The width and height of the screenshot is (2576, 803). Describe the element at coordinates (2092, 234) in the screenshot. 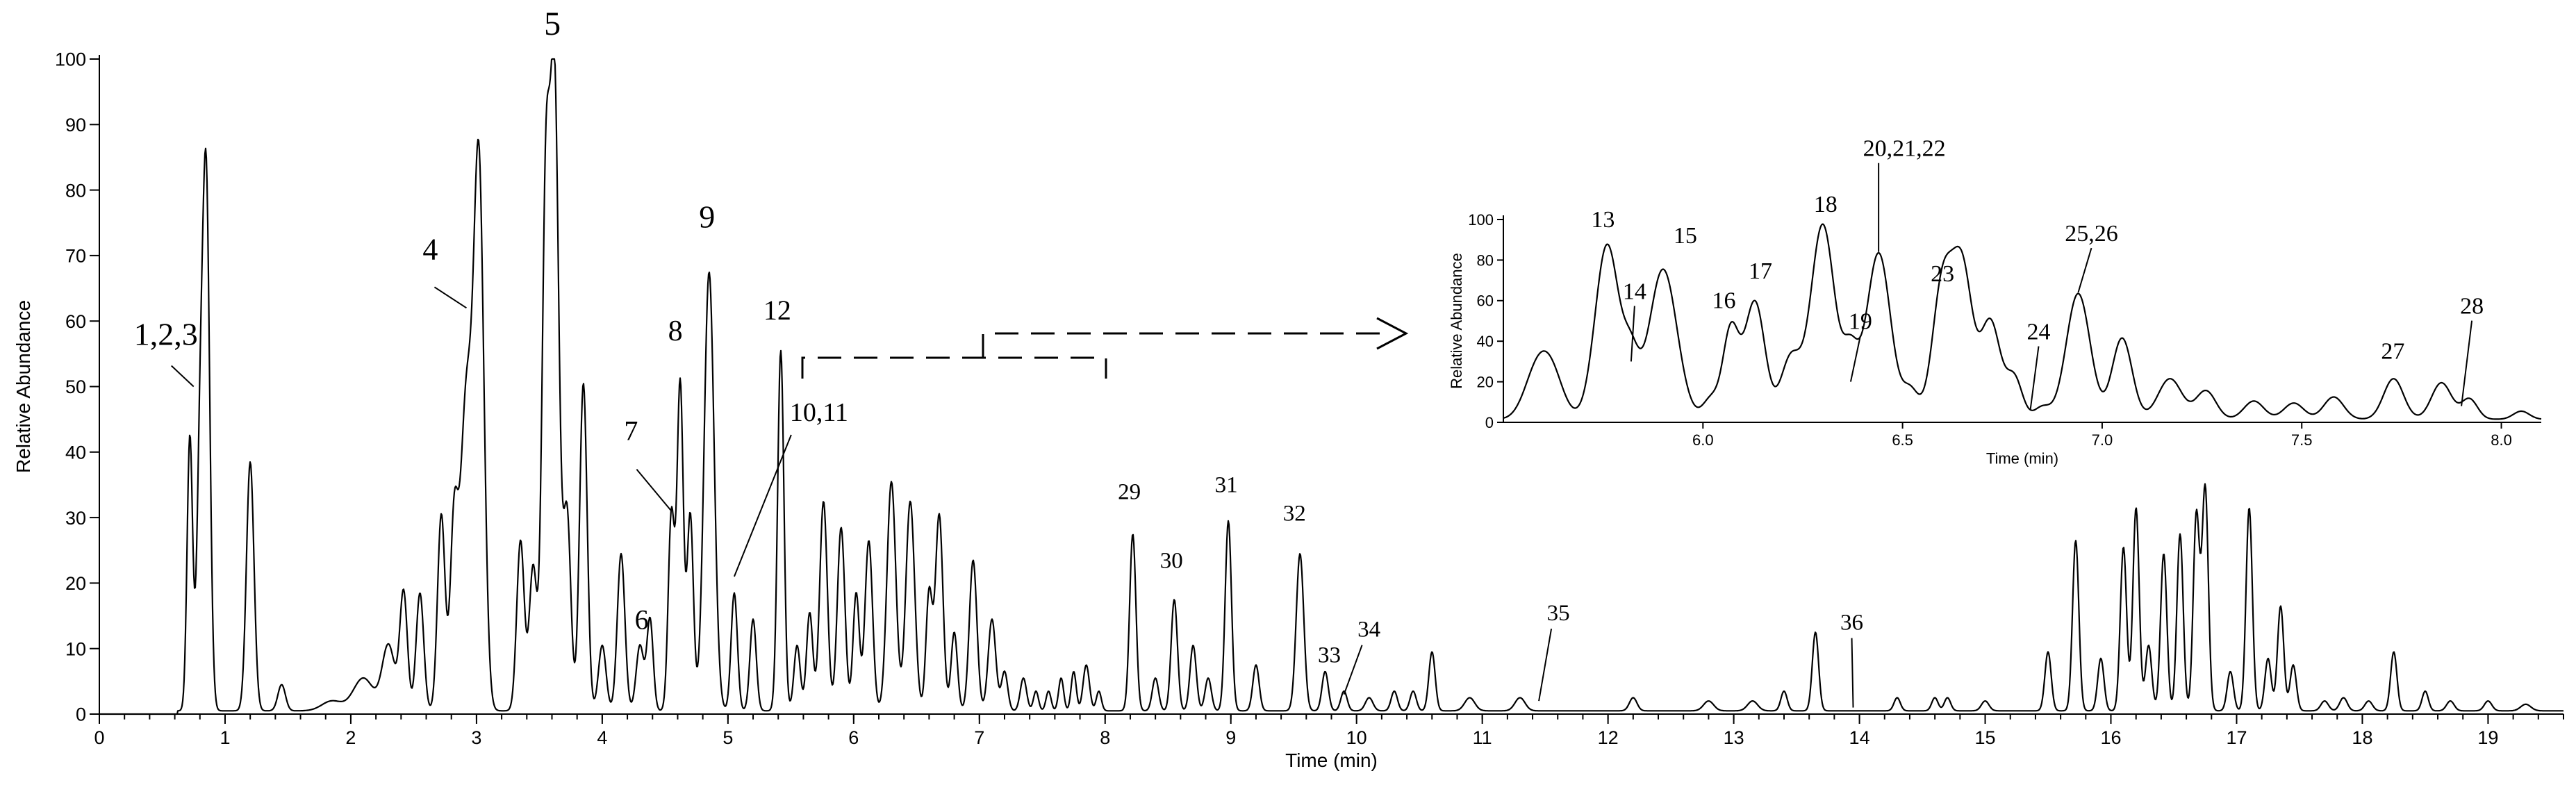

I see `inset-peak-label: 25,26` at that location.